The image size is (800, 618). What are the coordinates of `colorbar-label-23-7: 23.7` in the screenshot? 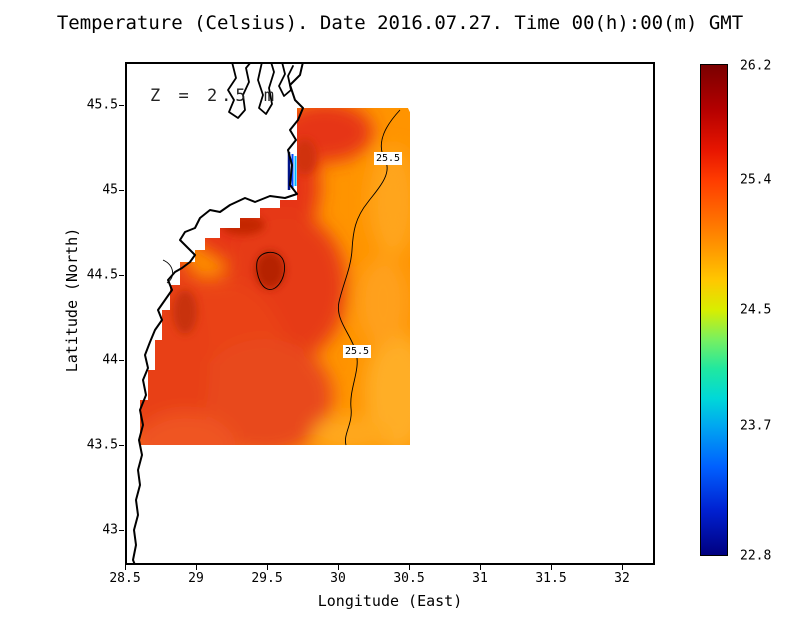 It's located at (756, 426).